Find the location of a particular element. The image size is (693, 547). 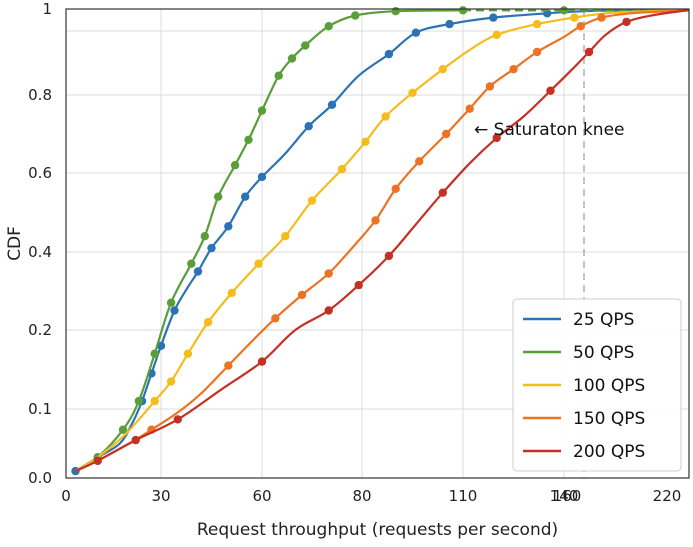

y-tick-label: 0.8 is located at coordinates (40, 95).